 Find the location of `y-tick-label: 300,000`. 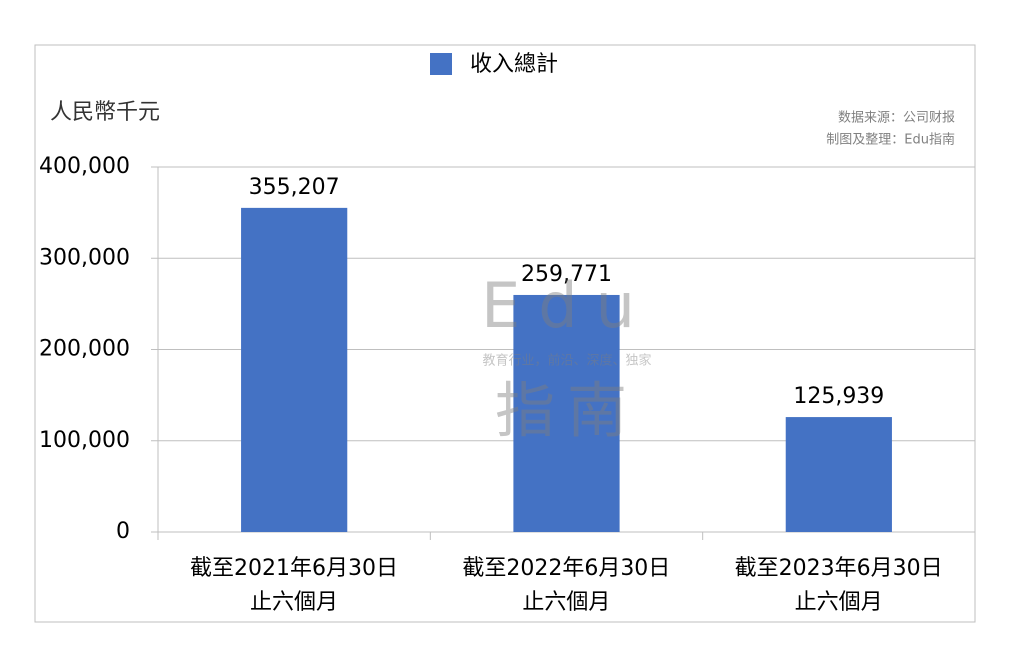

y-tick-label: 300,000 is located at coordinates (84, 257).